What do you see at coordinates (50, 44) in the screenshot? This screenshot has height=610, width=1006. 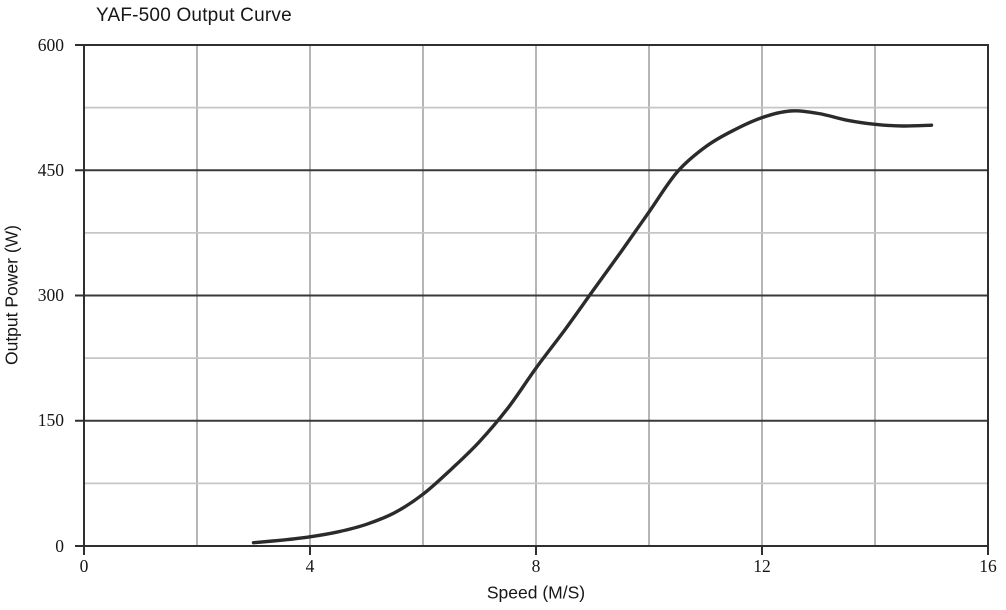 I see `y-tick-label: 600` at bounding box center [50, 44].